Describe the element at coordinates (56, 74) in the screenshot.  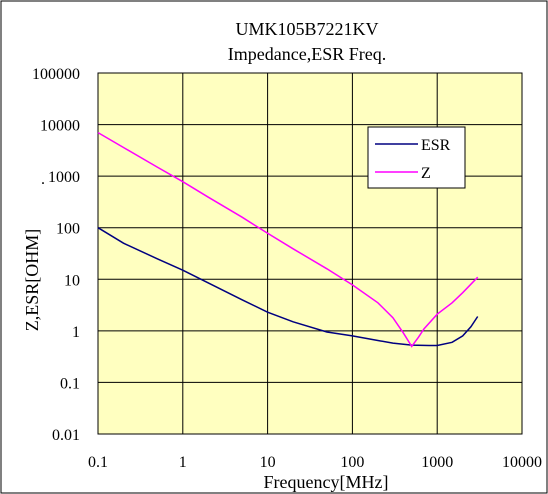
I see `y-tick-label: 100000` at that location.